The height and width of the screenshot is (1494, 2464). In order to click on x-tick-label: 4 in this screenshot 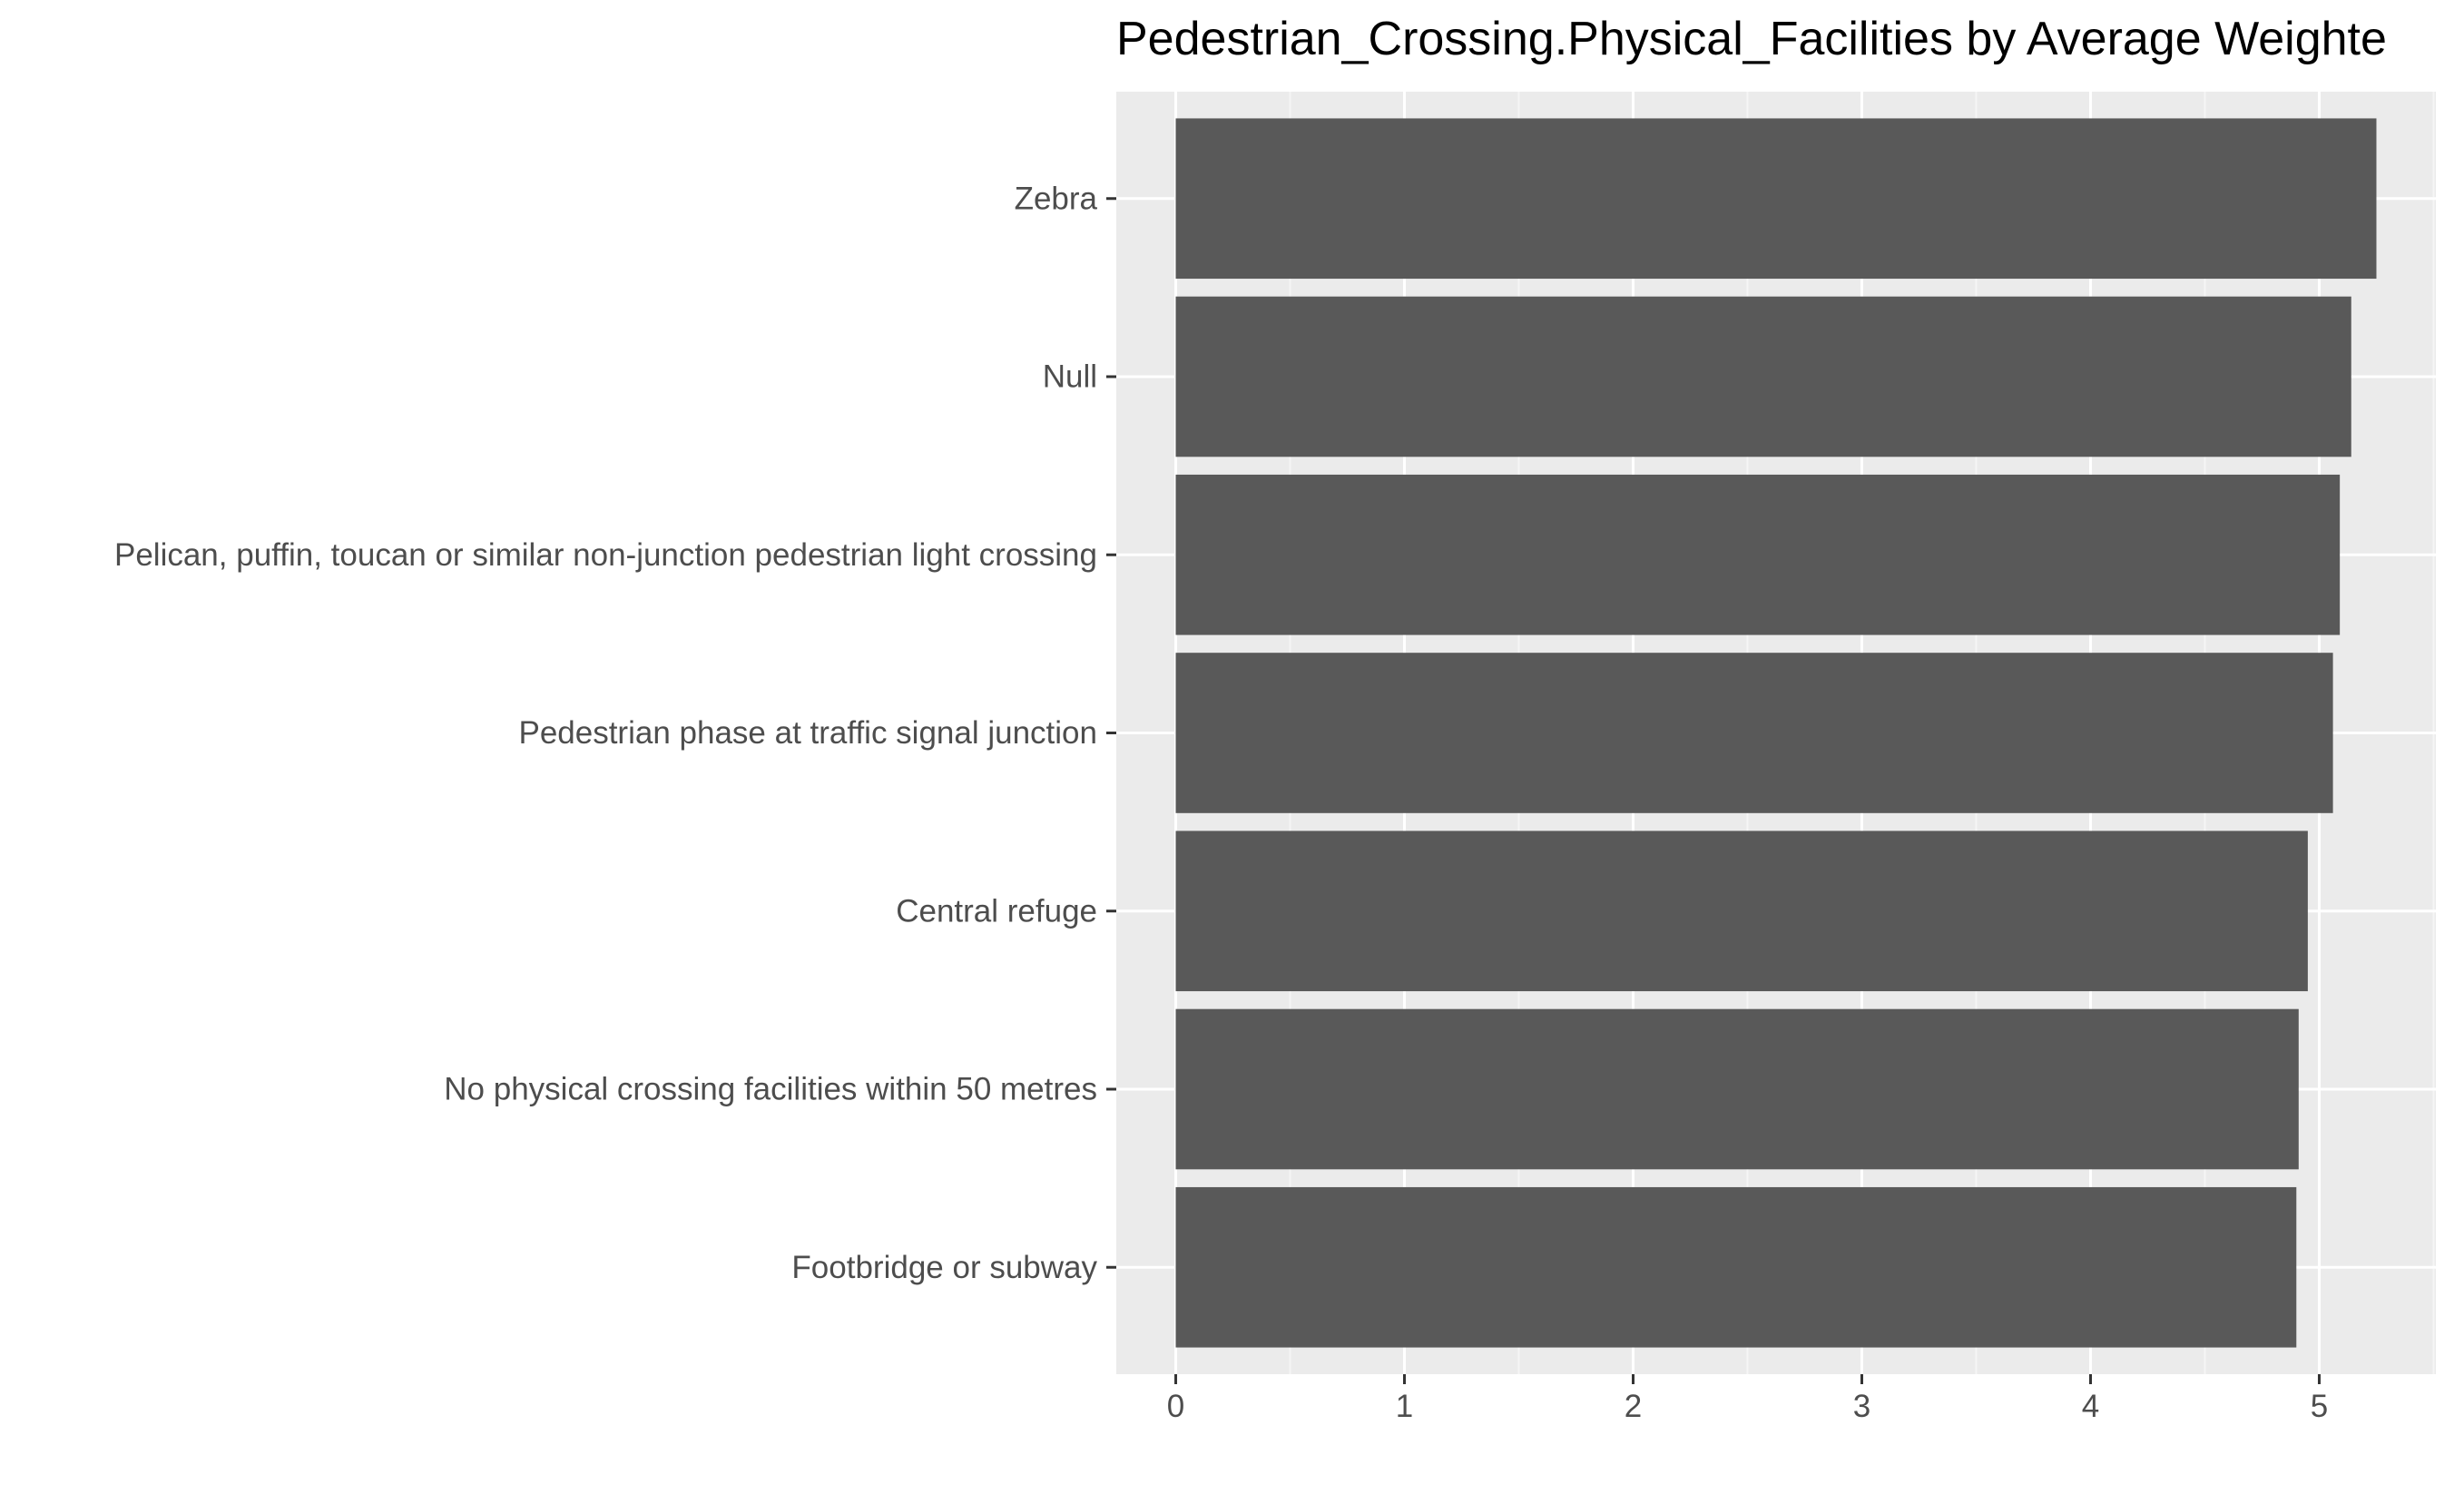, I will do `click(2091, 1406)`.